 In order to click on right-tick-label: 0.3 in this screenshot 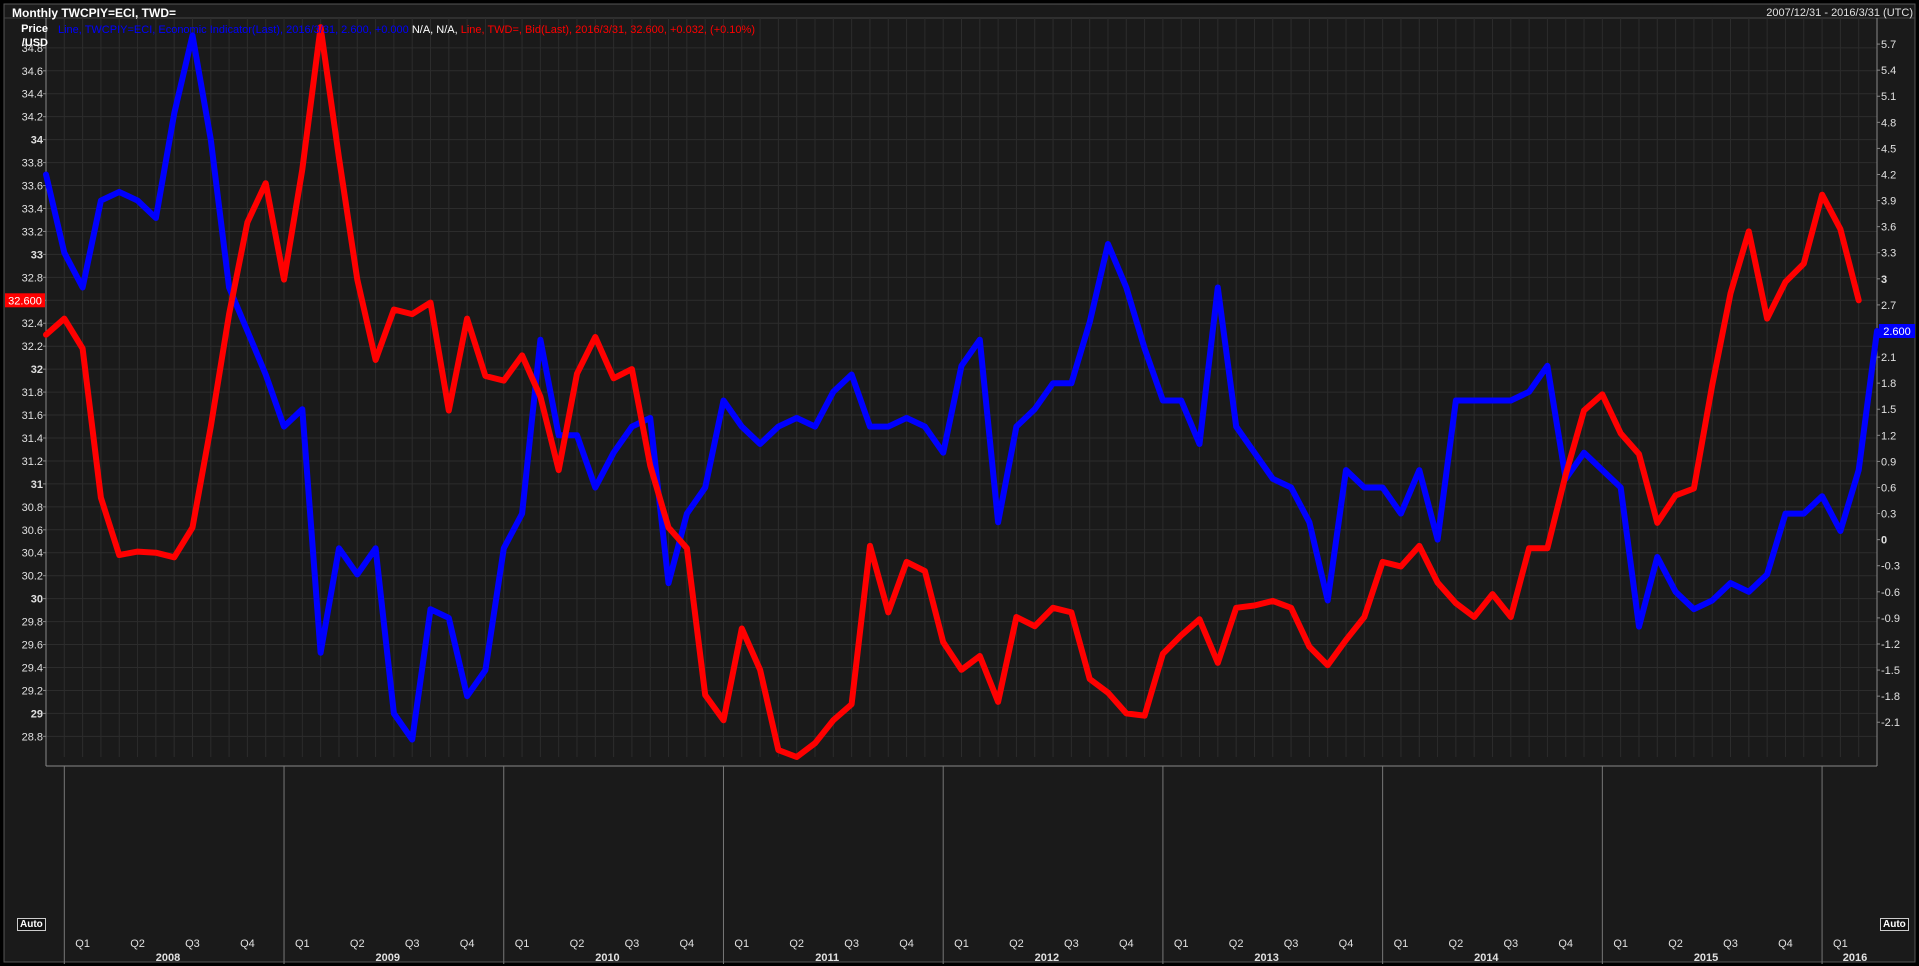, I will do `click(1888, 515)`.